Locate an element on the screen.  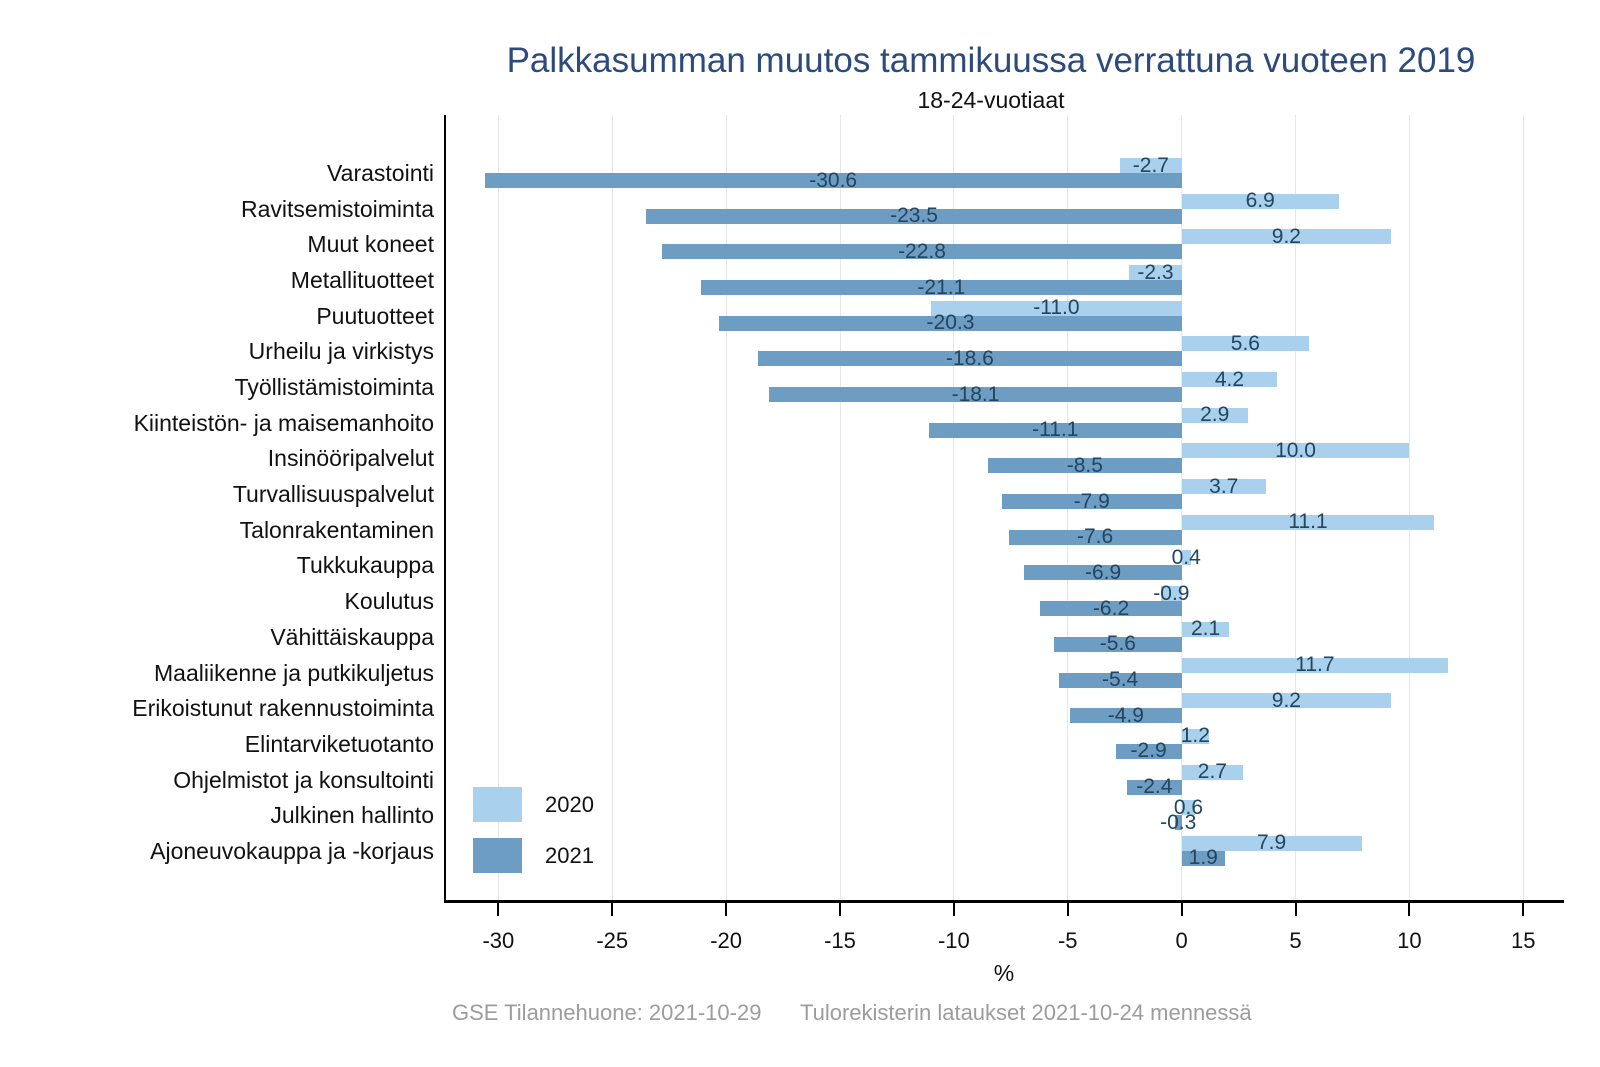
bar-value-label: 1.9 is located at coordinates (1203, 858).